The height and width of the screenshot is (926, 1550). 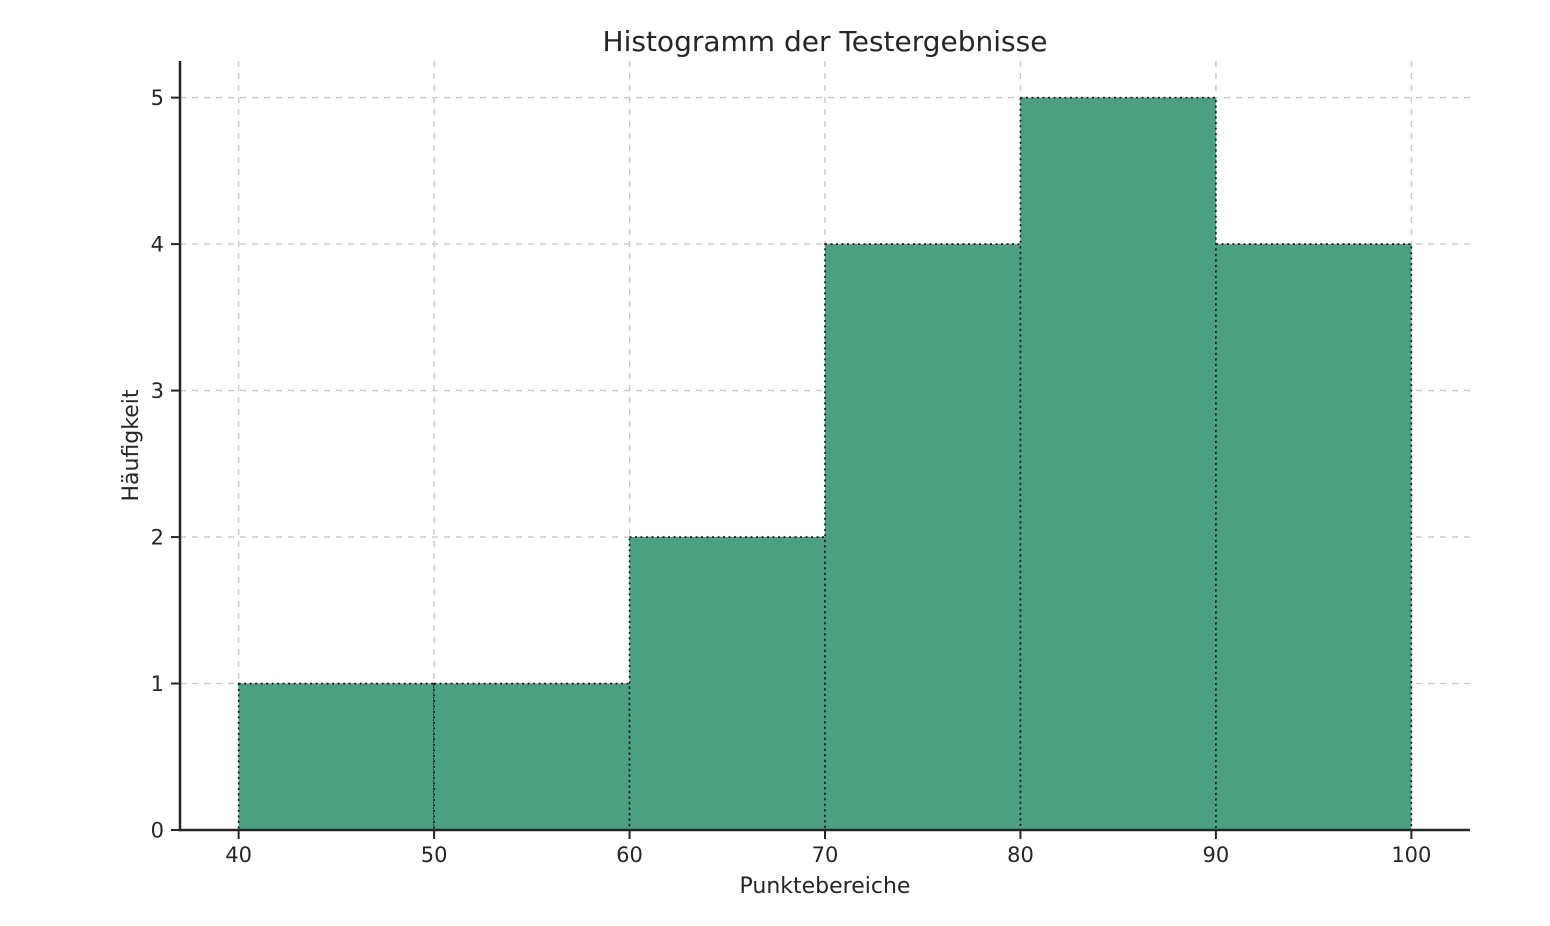 What do you see at coordinates (1411, 855) in the screenshot?
I see `x-tick-label: 100` at bounding box center [1411, 855].